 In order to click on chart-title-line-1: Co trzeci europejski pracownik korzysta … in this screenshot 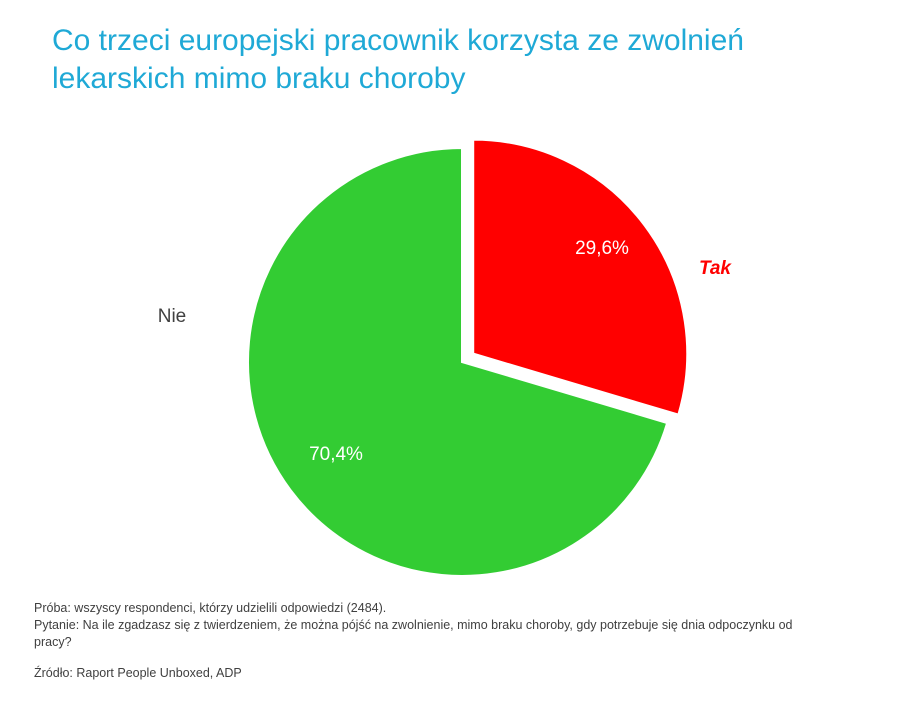, I will do `click(398, 40)`.